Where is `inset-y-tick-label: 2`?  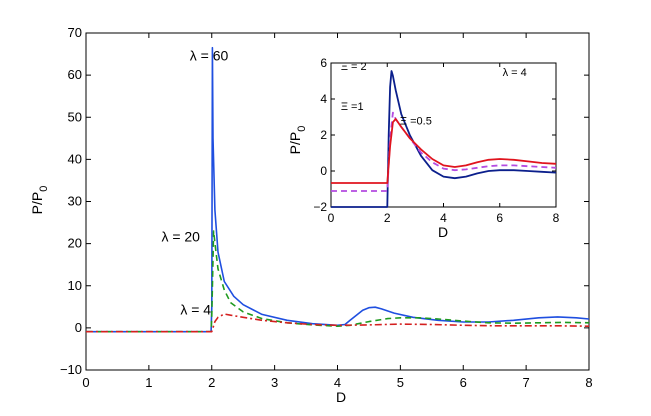
inset-y-tick-label: 2 is located at coordinates (323, 135).